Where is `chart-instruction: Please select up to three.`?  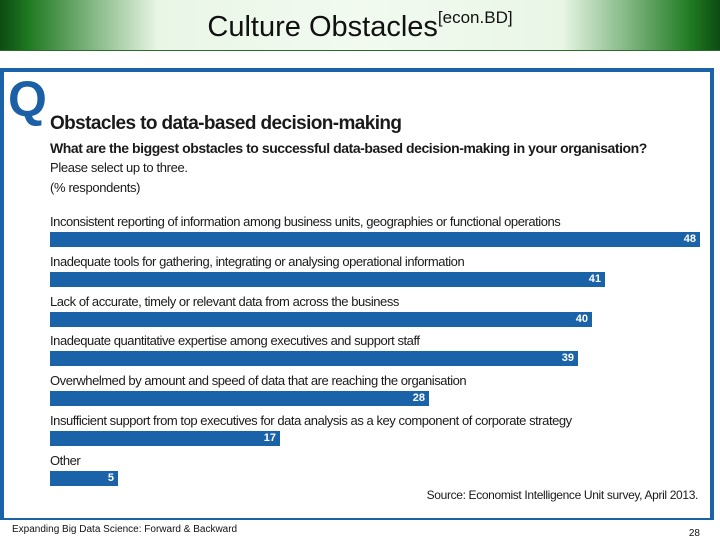
chart-instruction: Please select up to three. is located at coordinates (119, 167).